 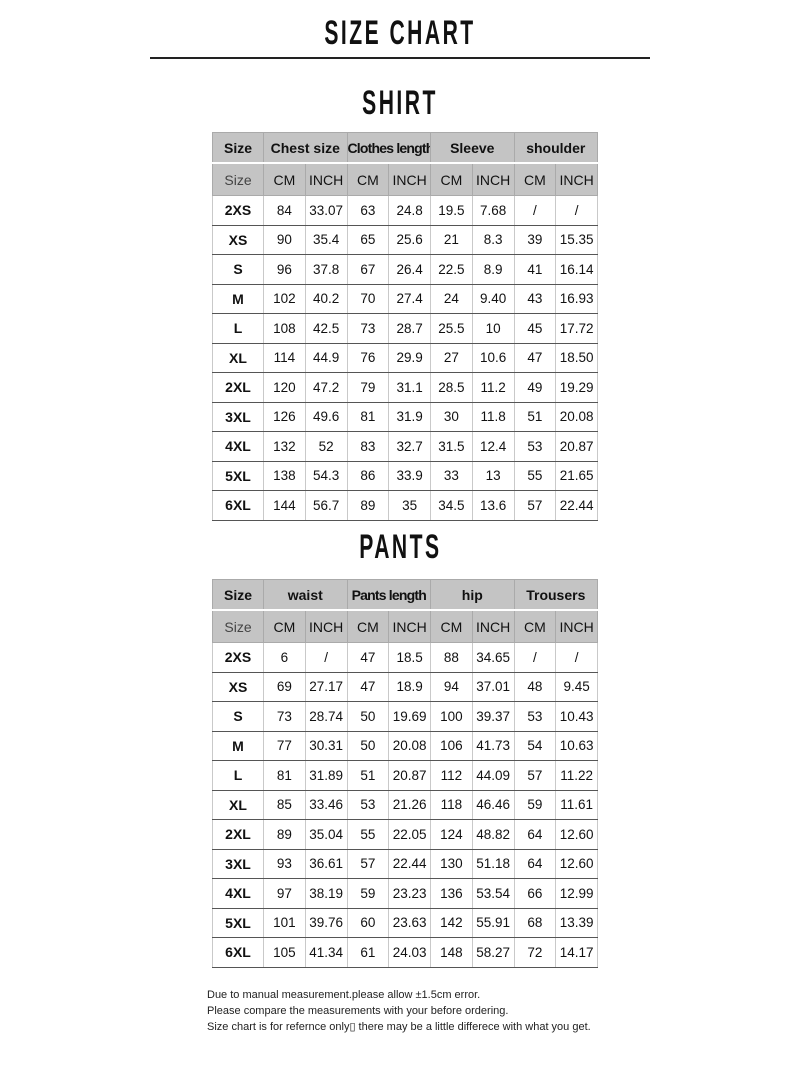 I want to click on measurement-cell: 42.5, so click(x=326, y=328).